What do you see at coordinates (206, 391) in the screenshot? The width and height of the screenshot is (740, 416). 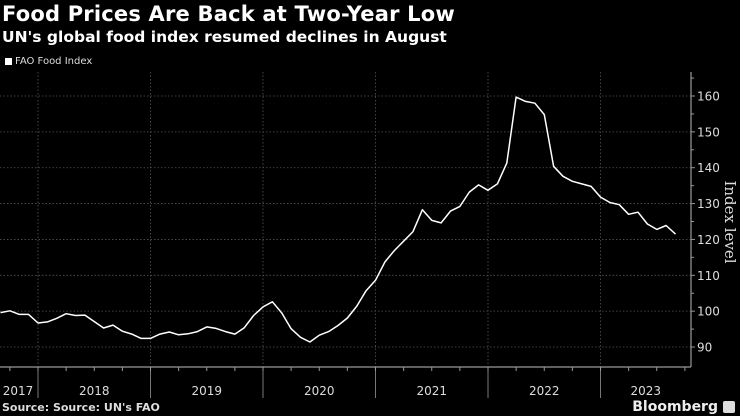 I see `x-tick-label: 2019` at bounding box center [206, 391].